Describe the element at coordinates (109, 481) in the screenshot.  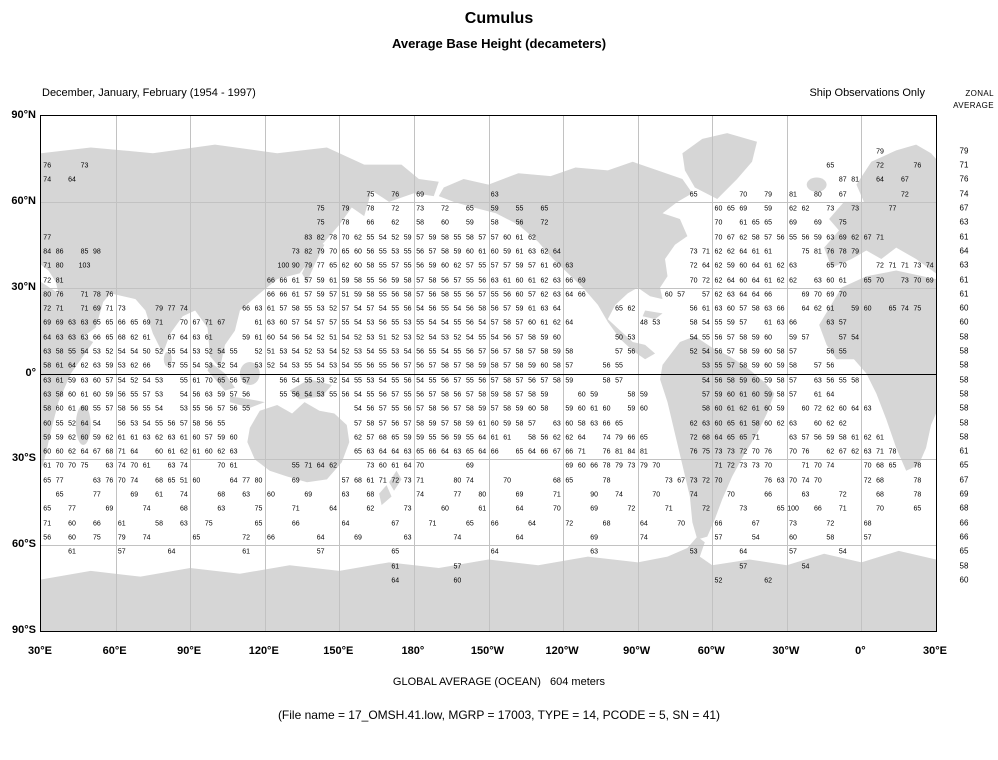
I see `grid-value: 76` at that location.